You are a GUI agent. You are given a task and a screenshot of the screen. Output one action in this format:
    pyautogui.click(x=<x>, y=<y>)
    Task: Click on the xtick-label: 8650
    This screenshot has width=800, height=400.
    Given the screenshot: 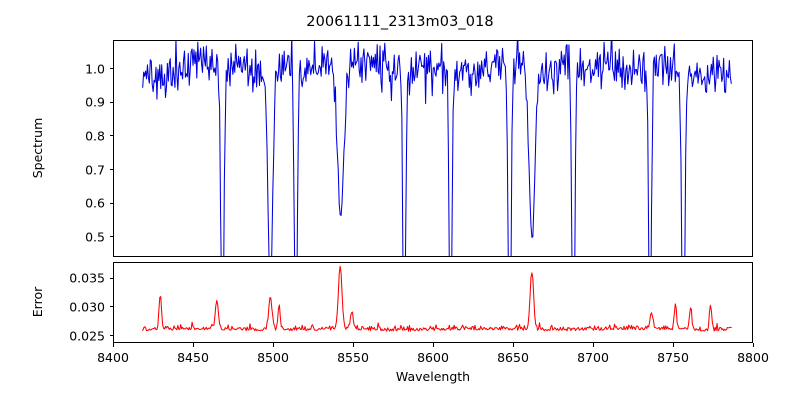 What is the action you would take?
    pyautogui.click(x=513, y=357)
    